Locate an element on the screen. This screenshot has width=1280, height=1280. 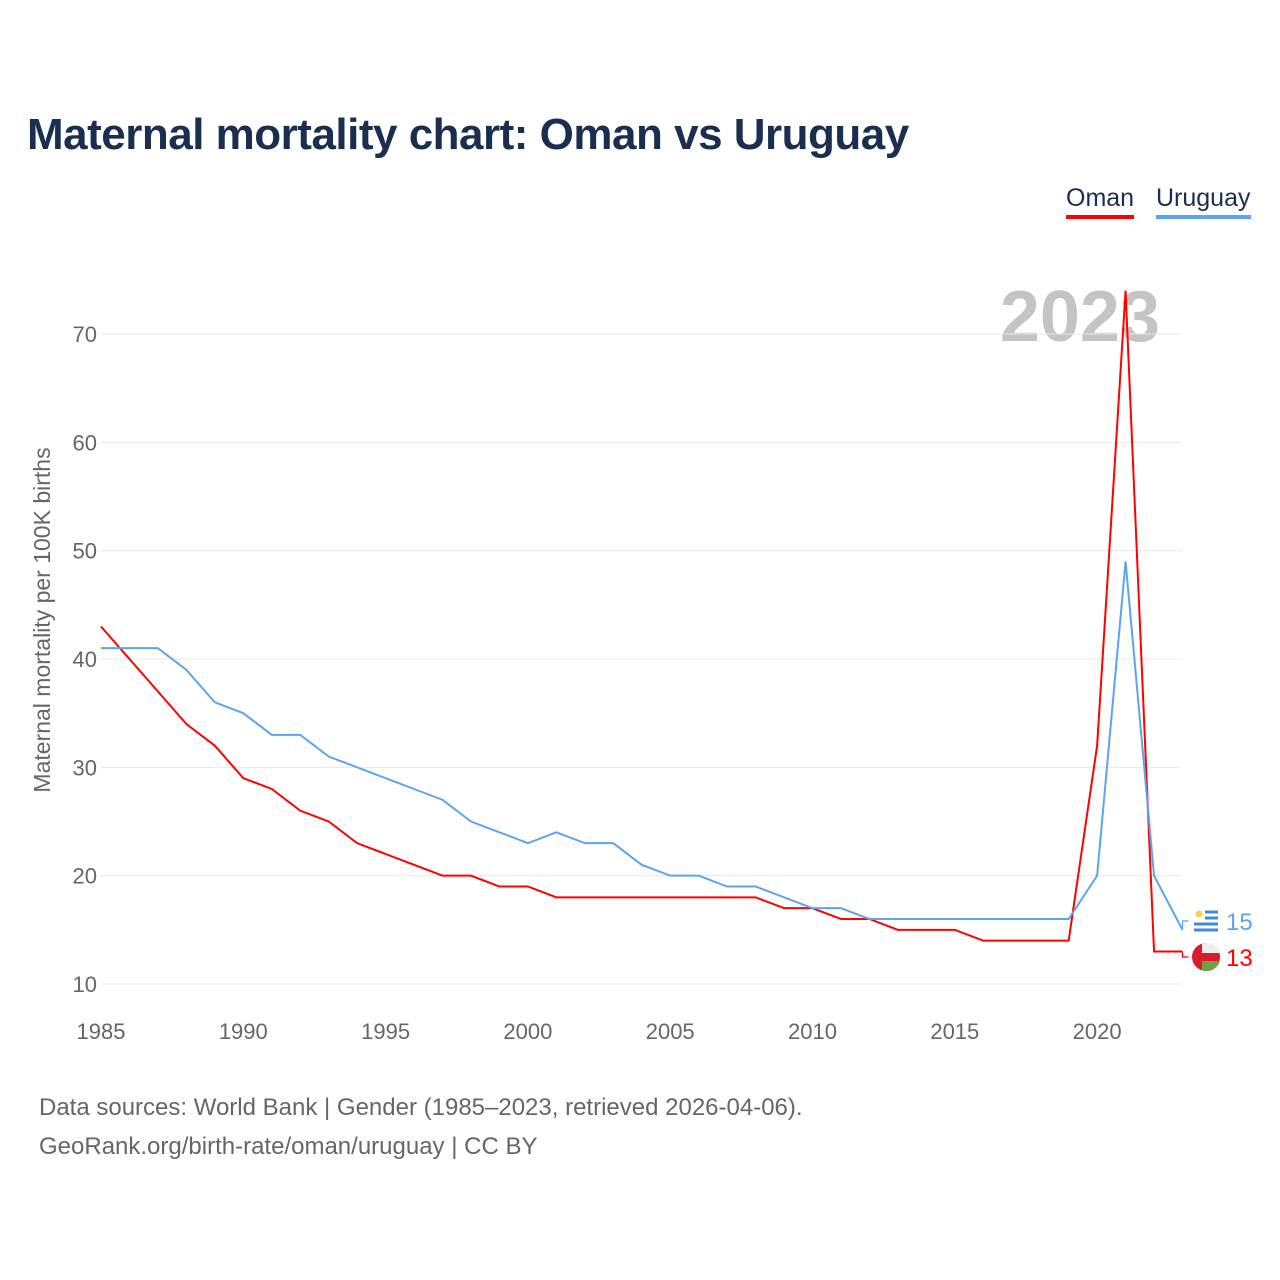
x-tick-label: 2010 is located at coordinates (812, 1031).